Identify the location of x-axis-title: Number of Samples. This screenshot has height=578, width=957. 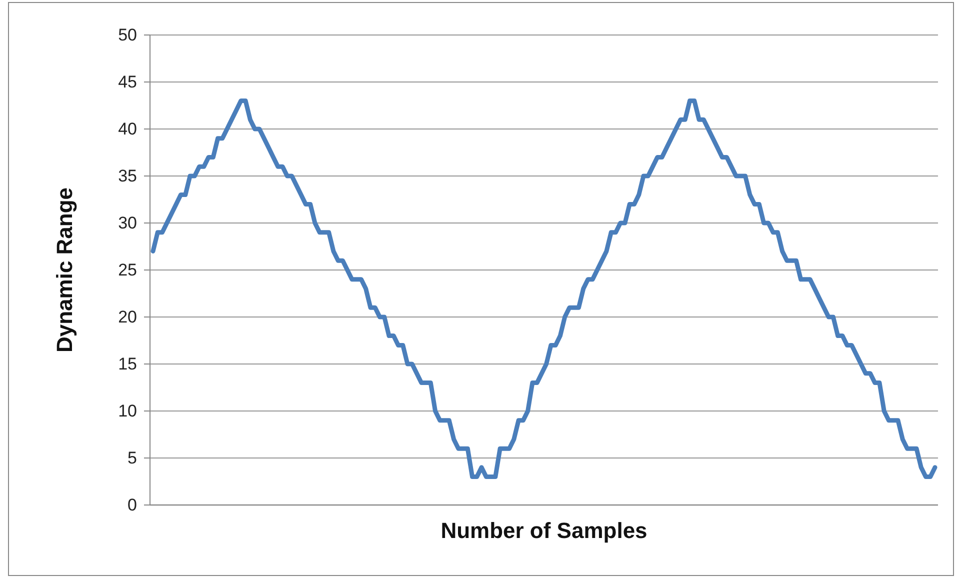
(544, 530).